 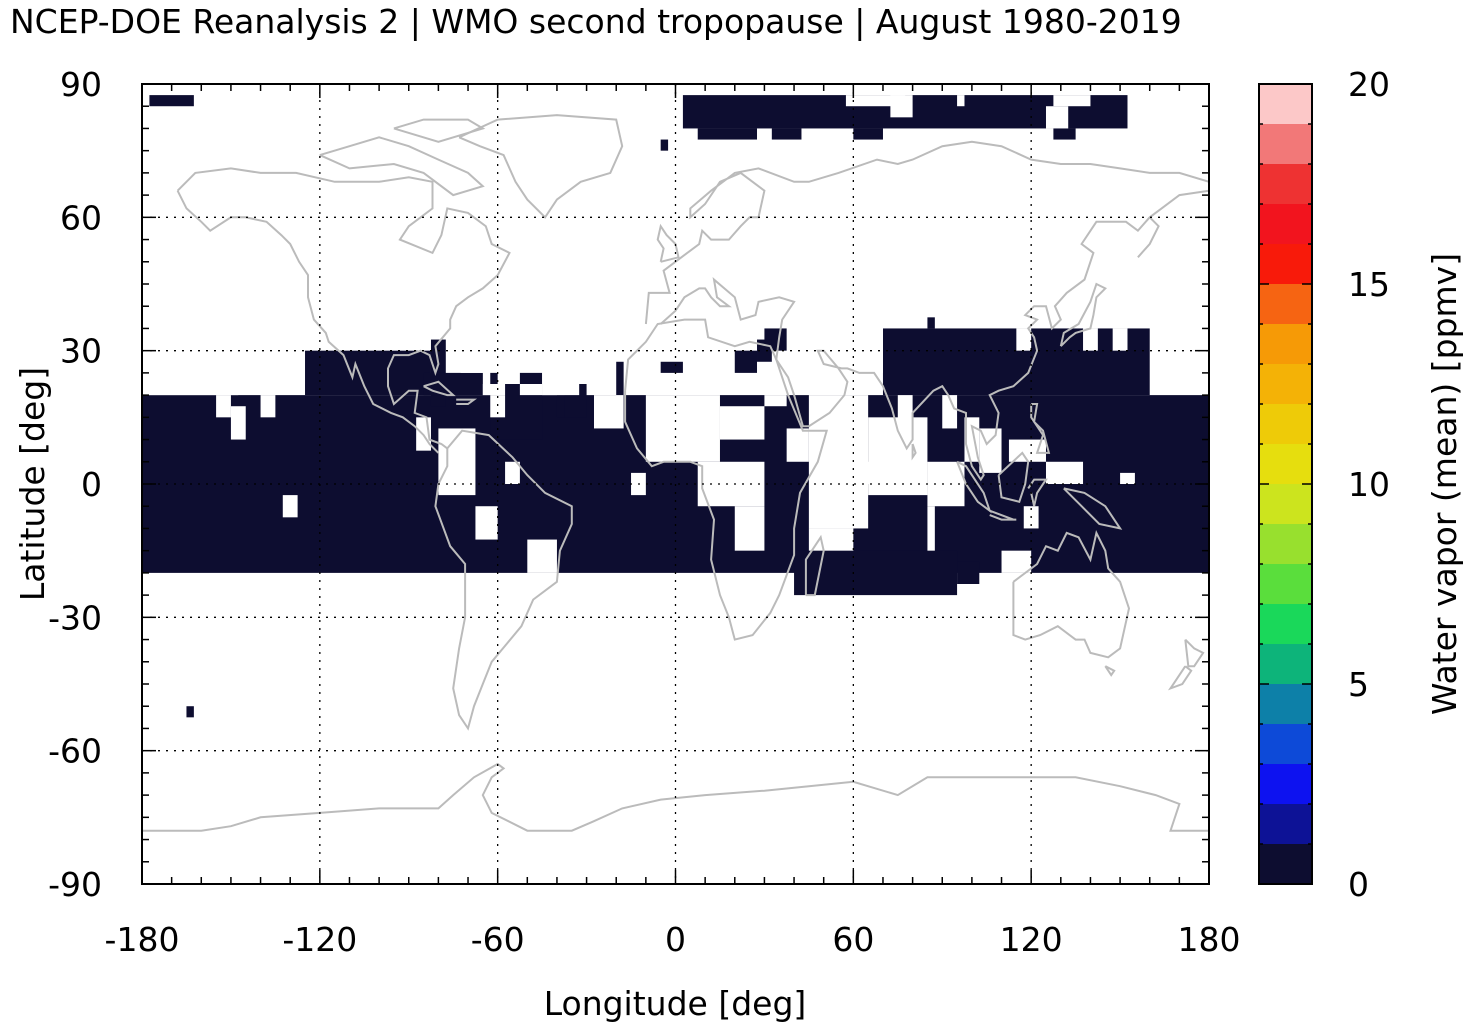 I want to click on y-tick-label: 0, so click(x=91, y=484).